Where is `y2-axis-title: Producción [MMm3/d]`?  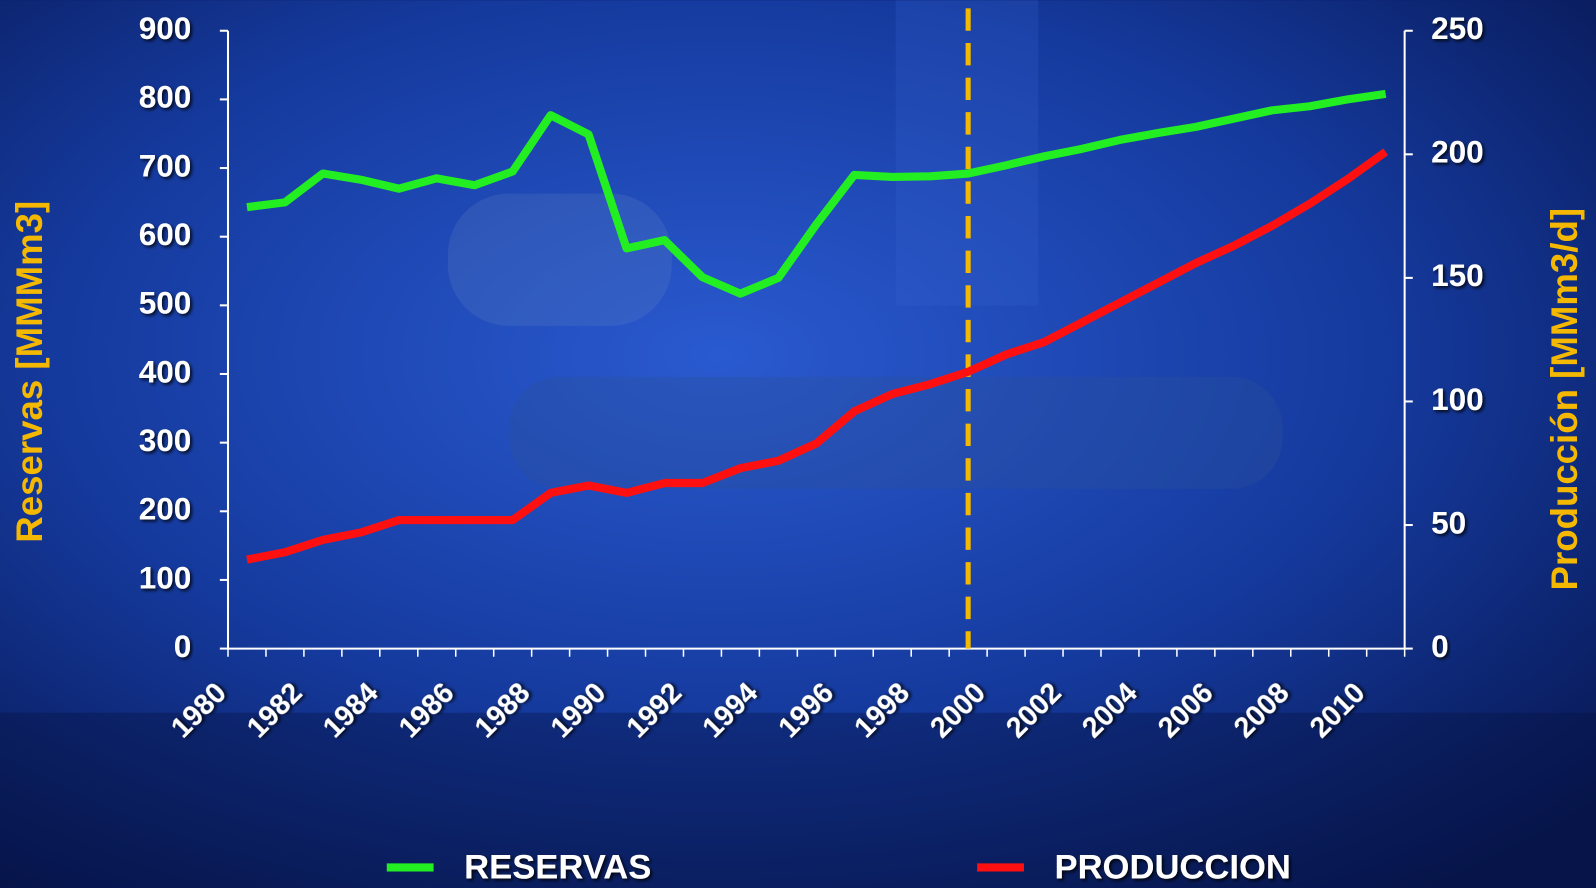
y2-axis-title: Producción [MMm3/d] is located at coordinates (1564, 399).